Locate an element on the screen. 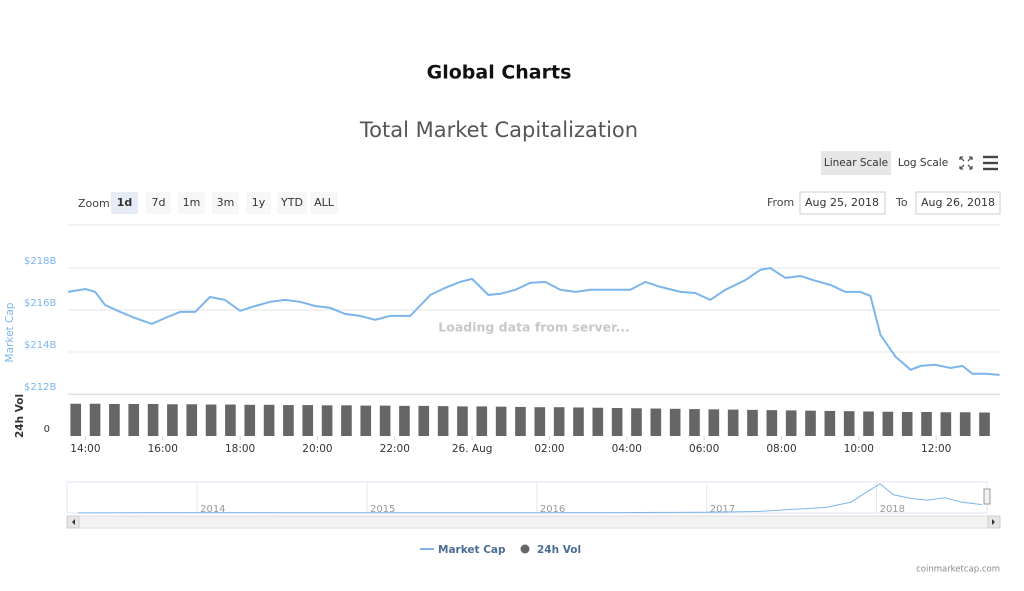  zoom-button-label: 7d is located at coordinates (159, 202).